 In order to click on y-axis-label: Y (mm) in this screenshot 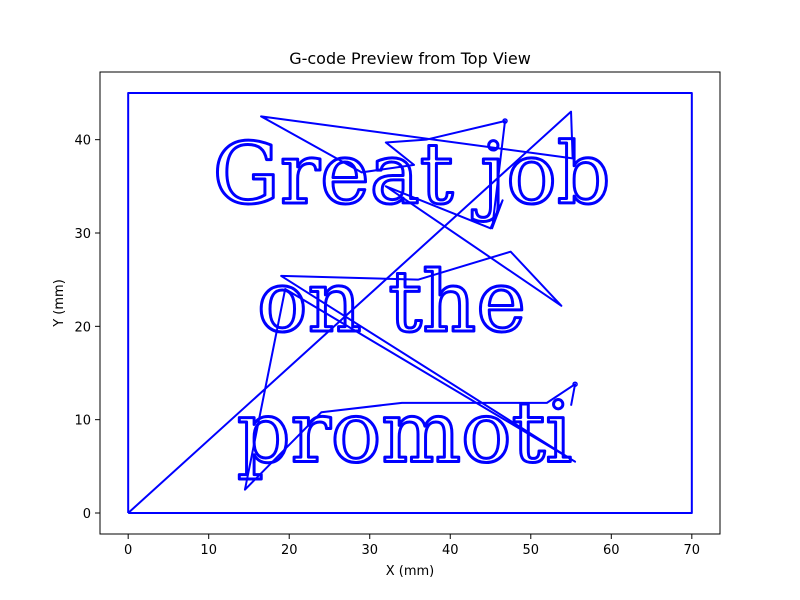, I will do `click(59, 303)`.